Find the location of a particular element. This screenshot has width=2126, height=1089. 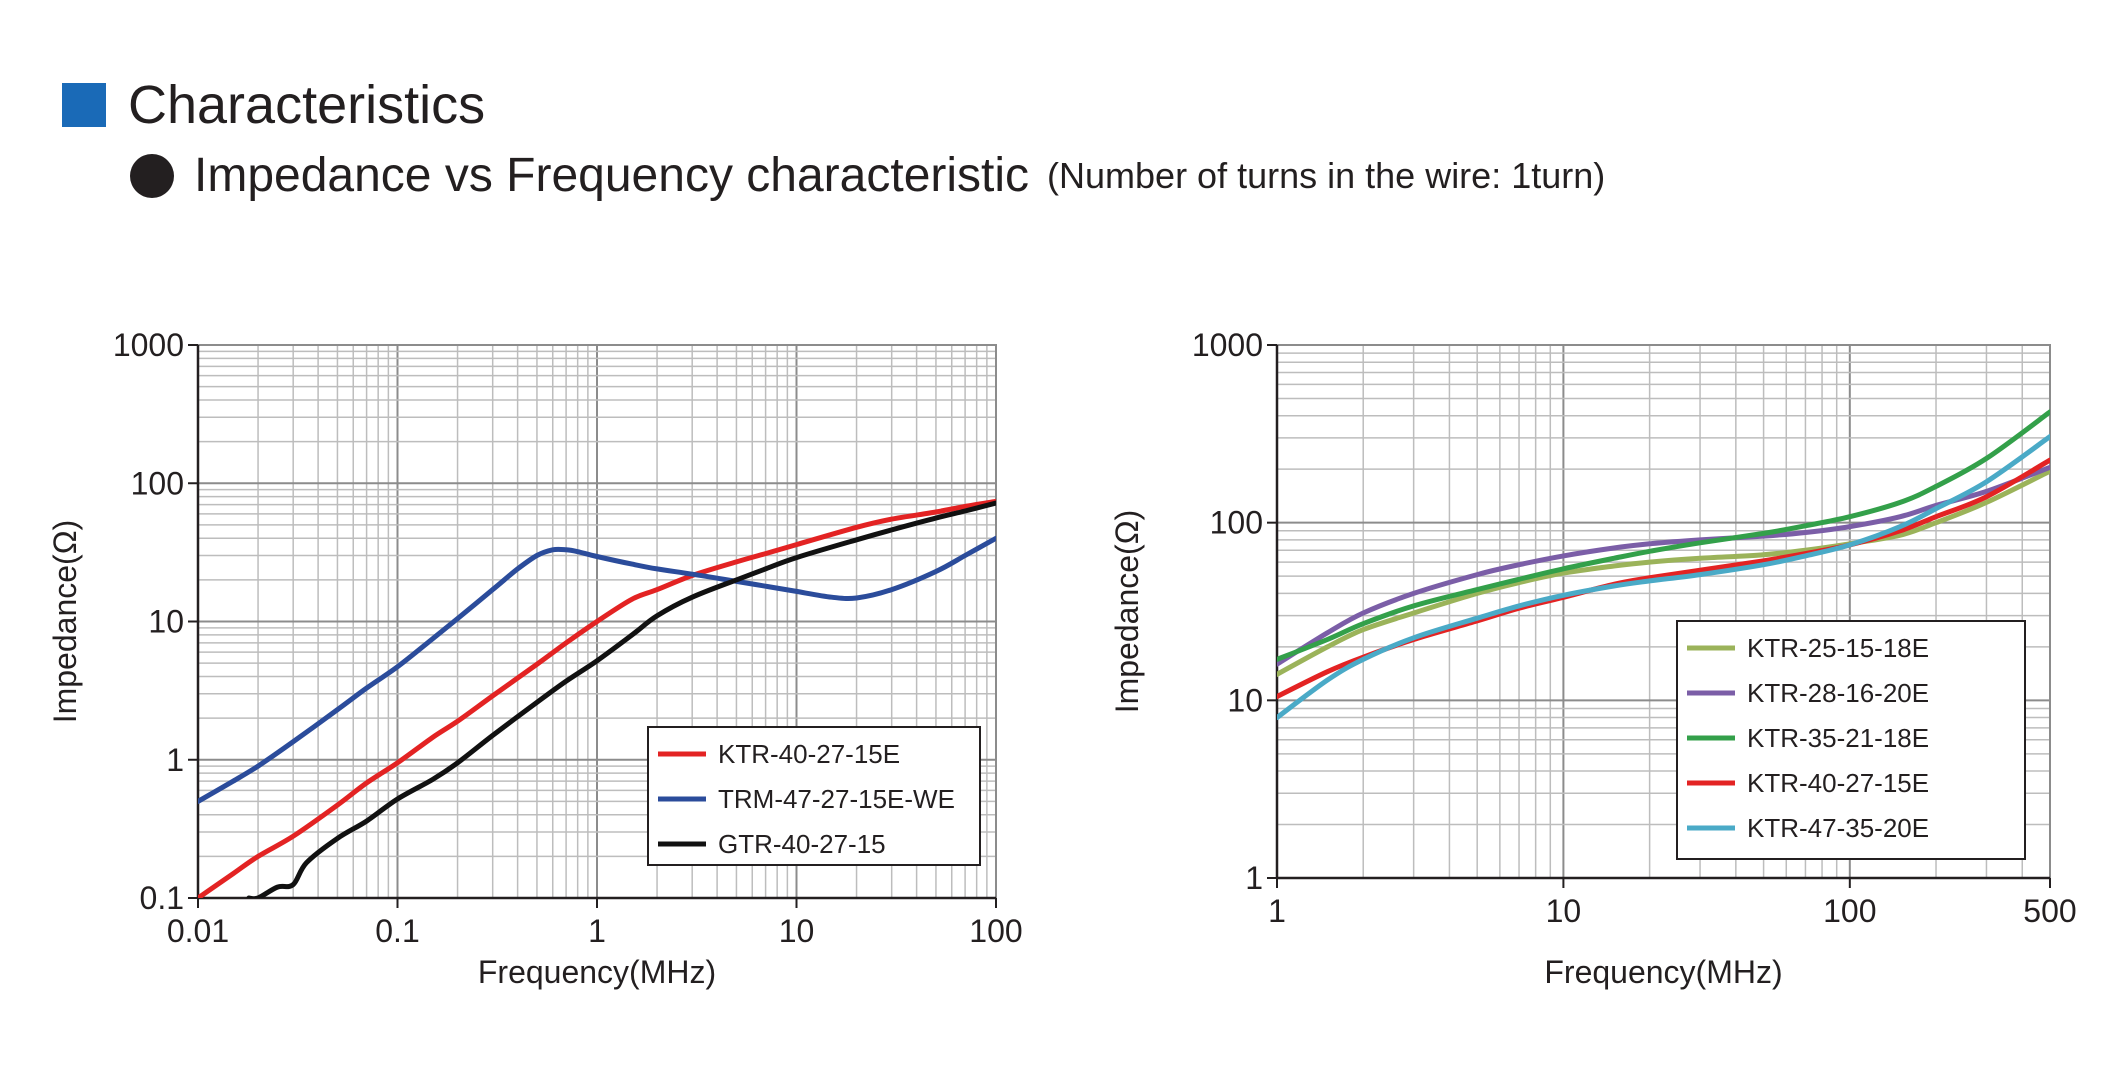

series-line-ktr-47-35-20e is located at coordinates (1663, 577).